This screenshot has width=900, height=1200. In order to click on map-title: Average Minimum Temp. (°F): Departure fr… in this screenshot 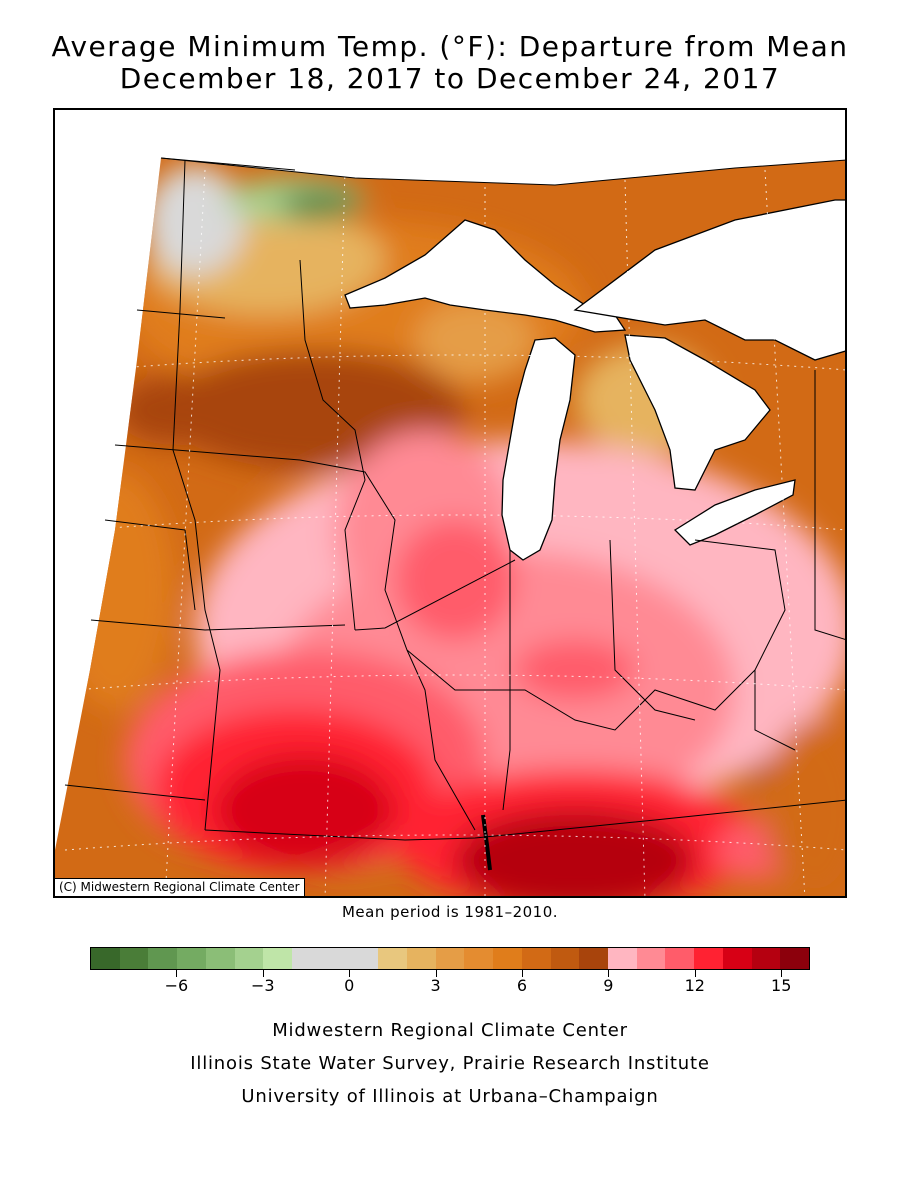, I will do `click(450, 46)`.